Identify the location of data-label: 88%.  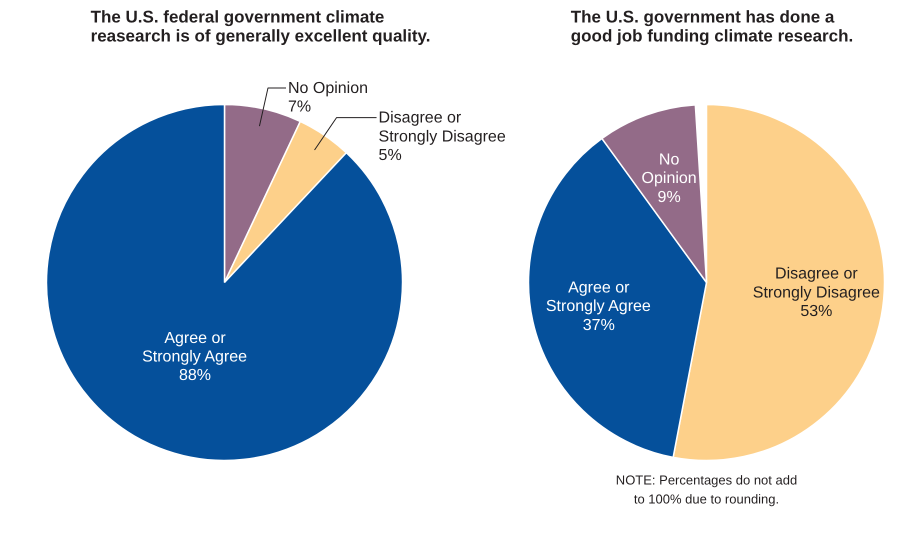
(195, 375).